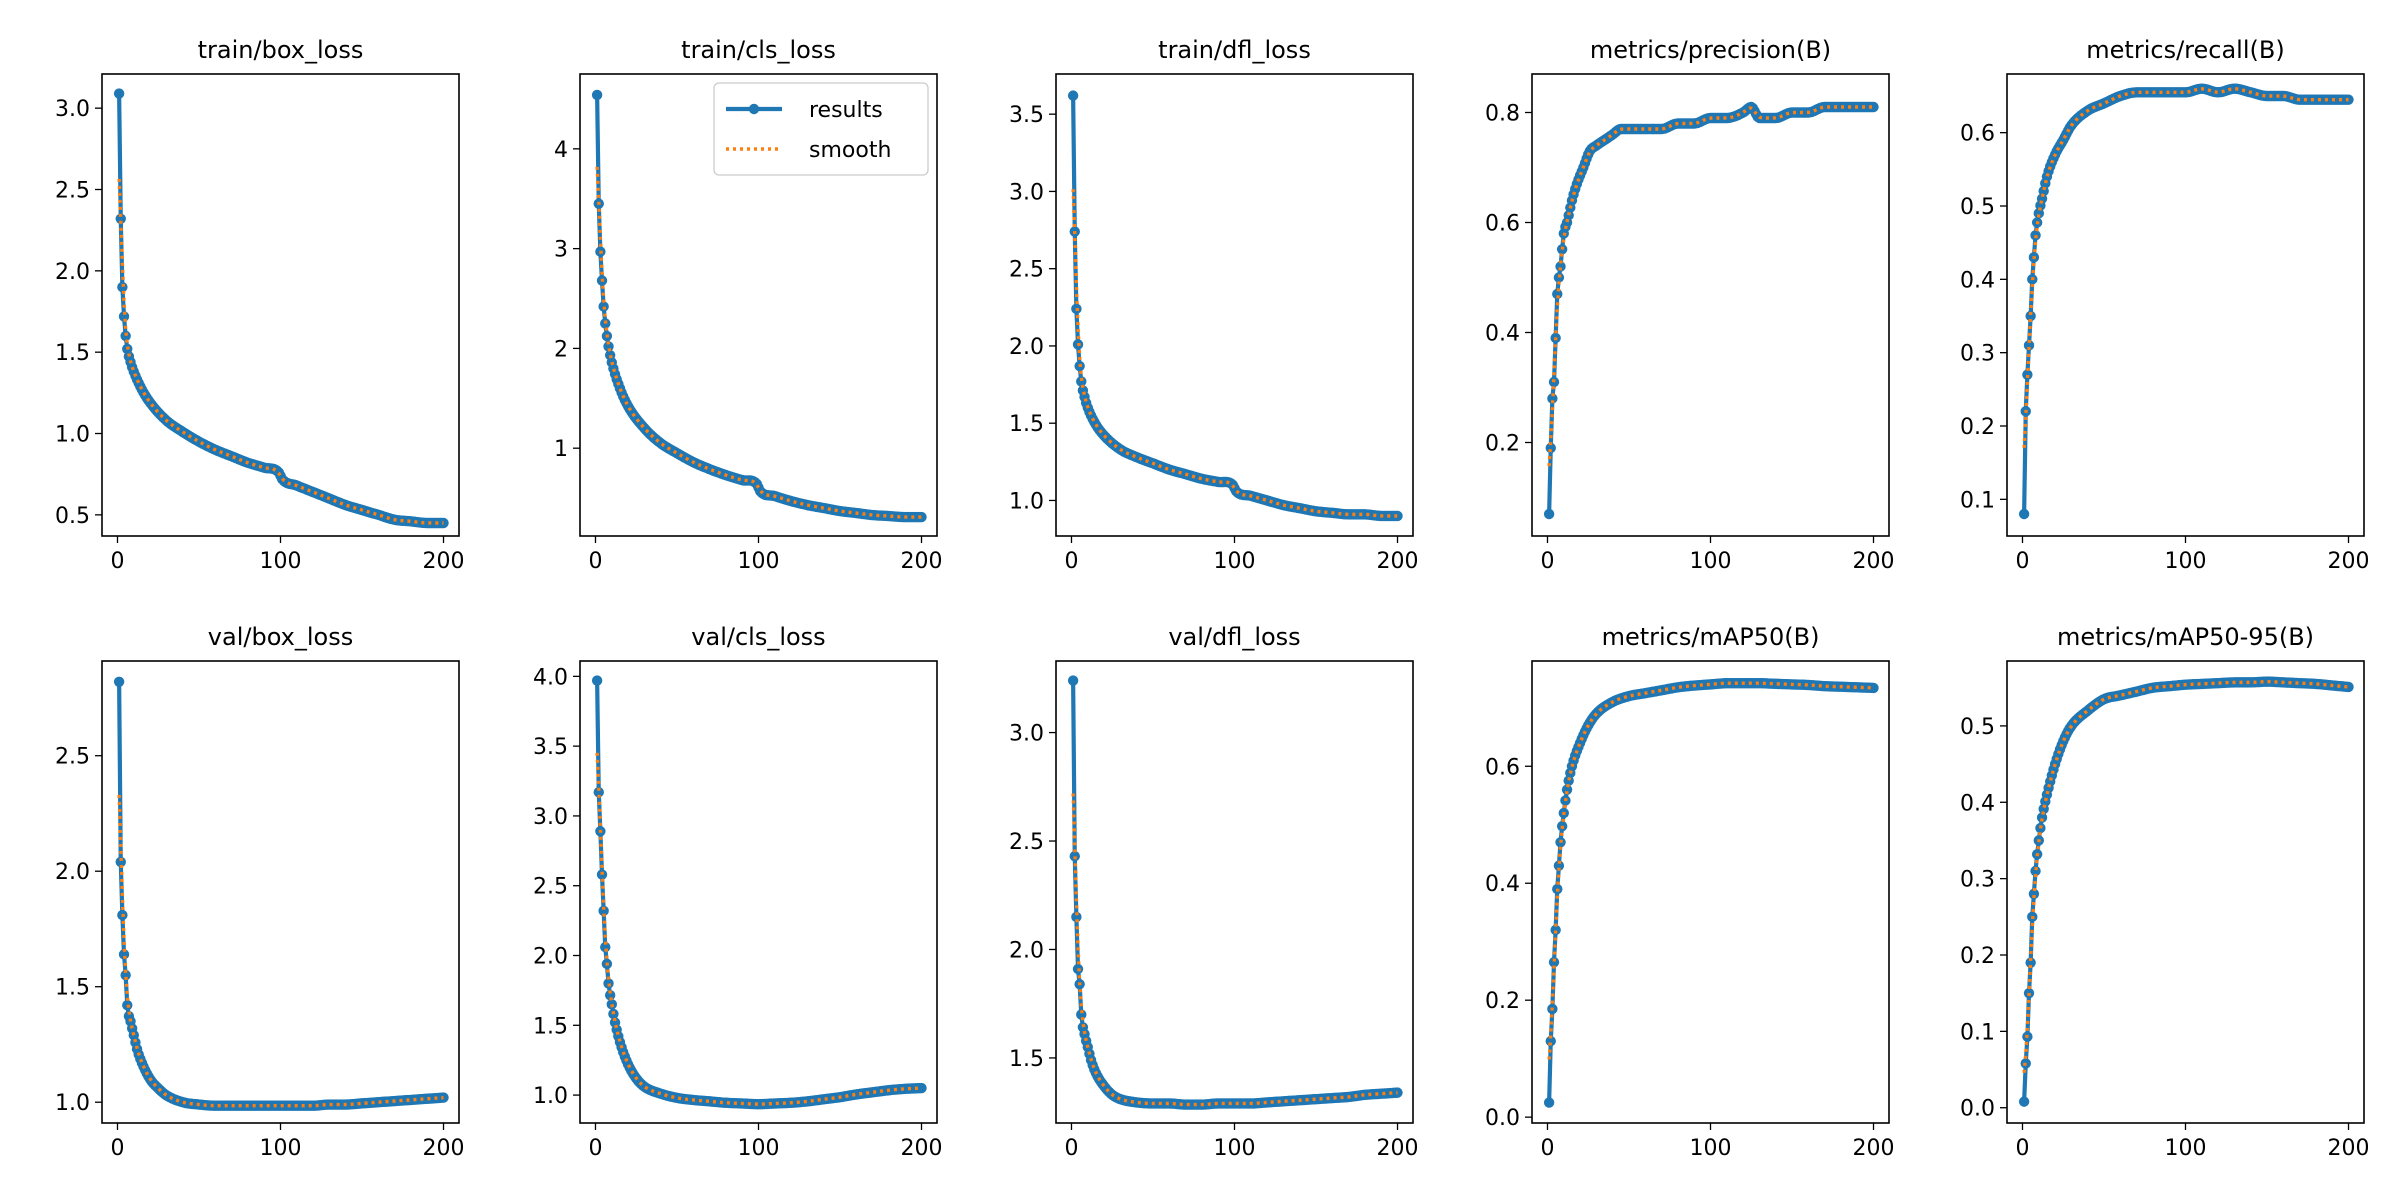  Describe the element at coordinates (1502, 1001) in the screenshot. I see `y-tick-label: 0.2` at that location.